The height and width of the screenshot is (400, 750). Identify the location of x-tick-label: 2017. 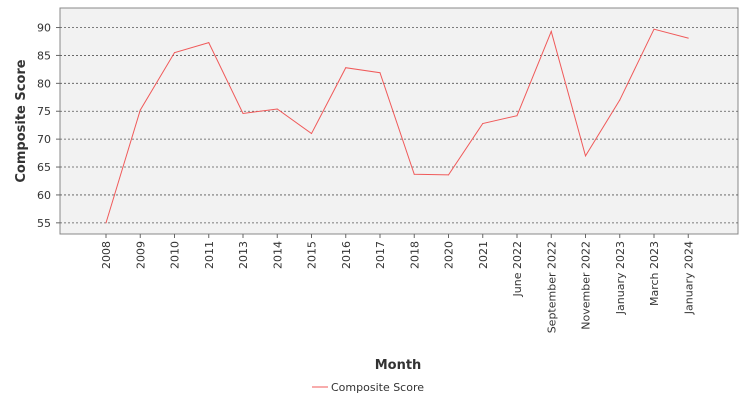
(380, 255).